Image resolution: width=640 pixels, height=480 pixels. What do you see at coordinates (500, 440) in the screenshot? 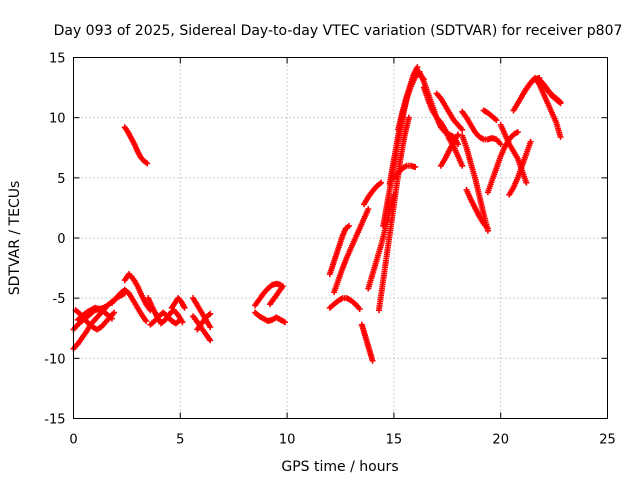
I see `x-tick-label: 20` at bounding box center [500, 440].